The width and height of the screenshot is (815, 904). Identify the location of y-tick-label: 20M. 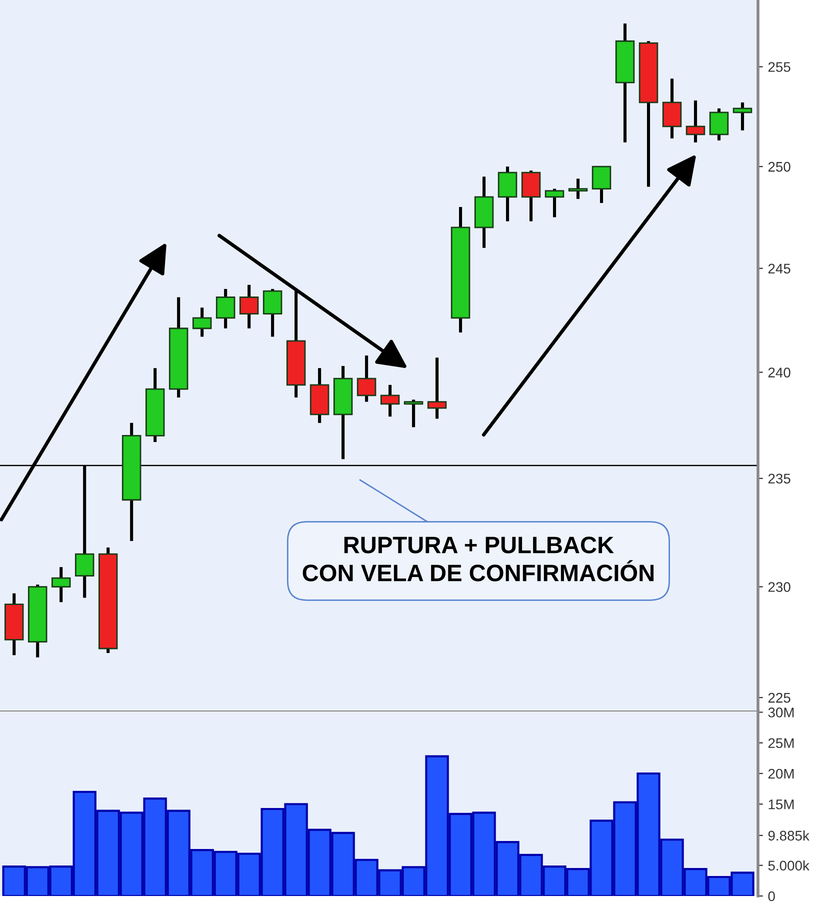
(781, 773).